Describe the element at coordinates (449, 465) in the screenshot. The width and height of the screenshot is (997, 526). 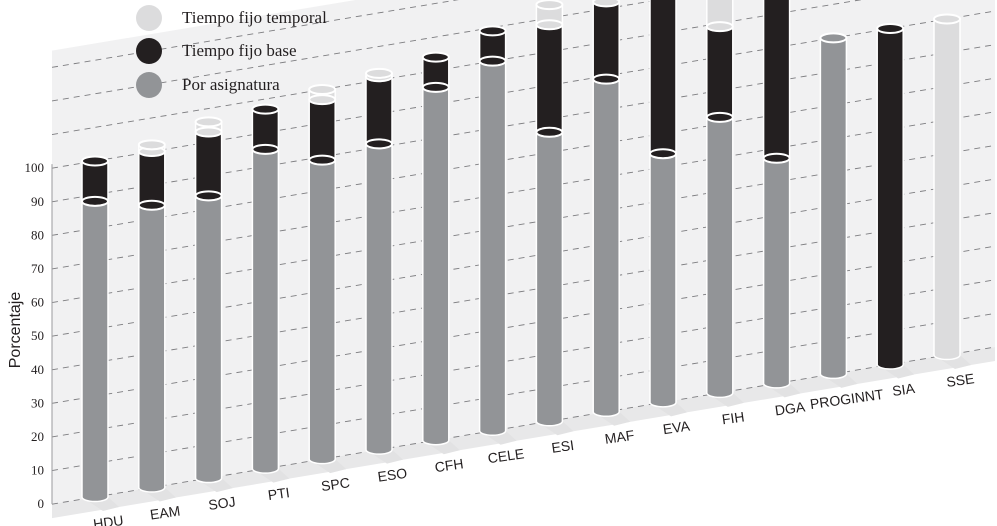
I see `x-tick-label: CFH` at that location.